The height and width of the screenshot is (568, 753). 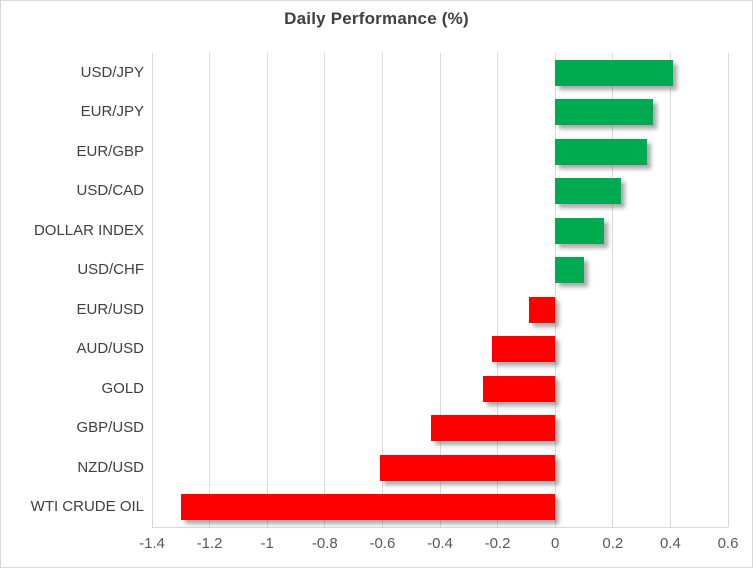 I want to click on chart-title: Daily Performance (%), so click(x=376, y=18).